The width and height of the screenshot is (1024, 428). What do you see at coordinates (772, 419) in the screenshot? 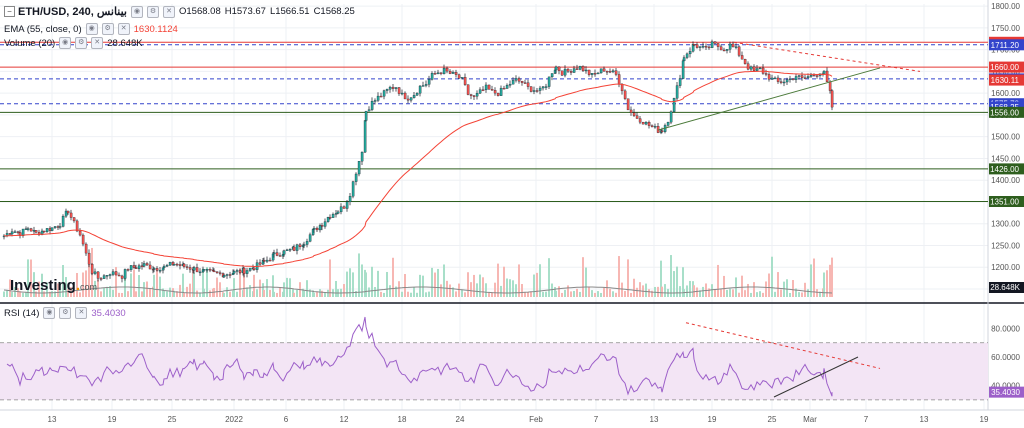
I see `time-tick-label: 25` at bounding box center [772, 419].